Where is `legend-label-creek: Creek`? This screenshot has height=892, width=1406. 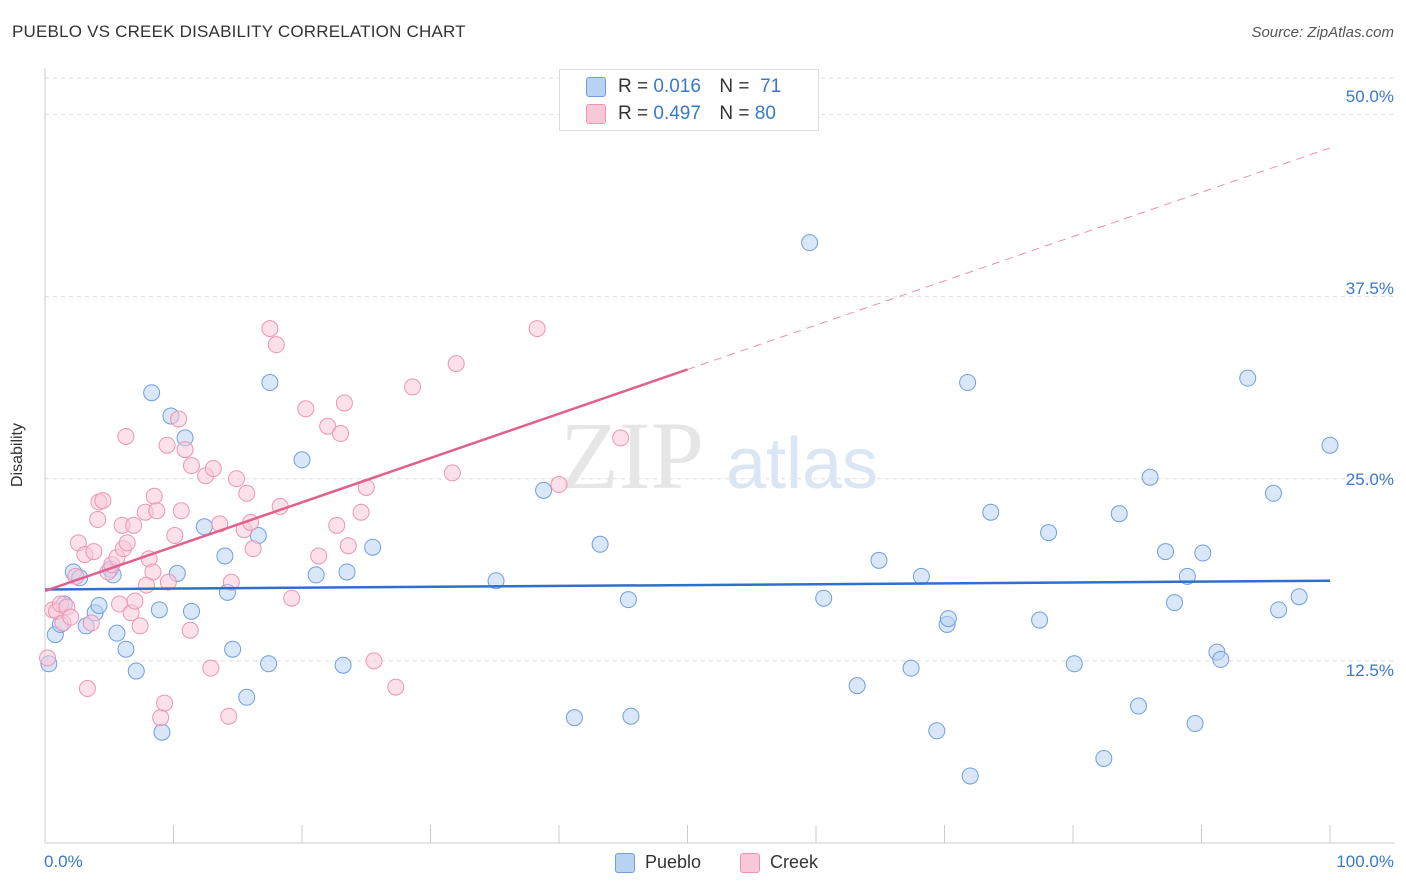 legend-label-creek: Creek is located at coordinates (794, 862).